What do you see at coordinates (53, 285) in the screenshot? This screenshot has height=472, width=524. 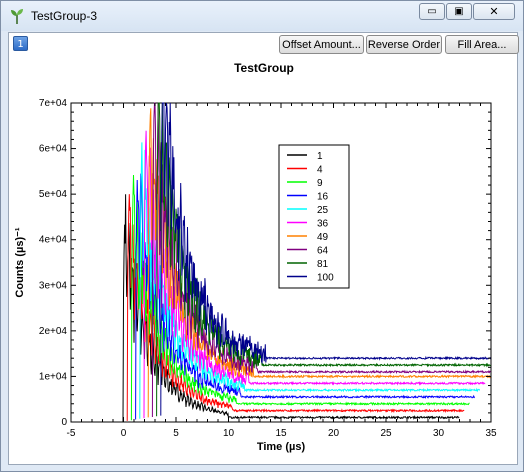 I see `y-tick-label: 3e+04` at bounding box center [53, 285].